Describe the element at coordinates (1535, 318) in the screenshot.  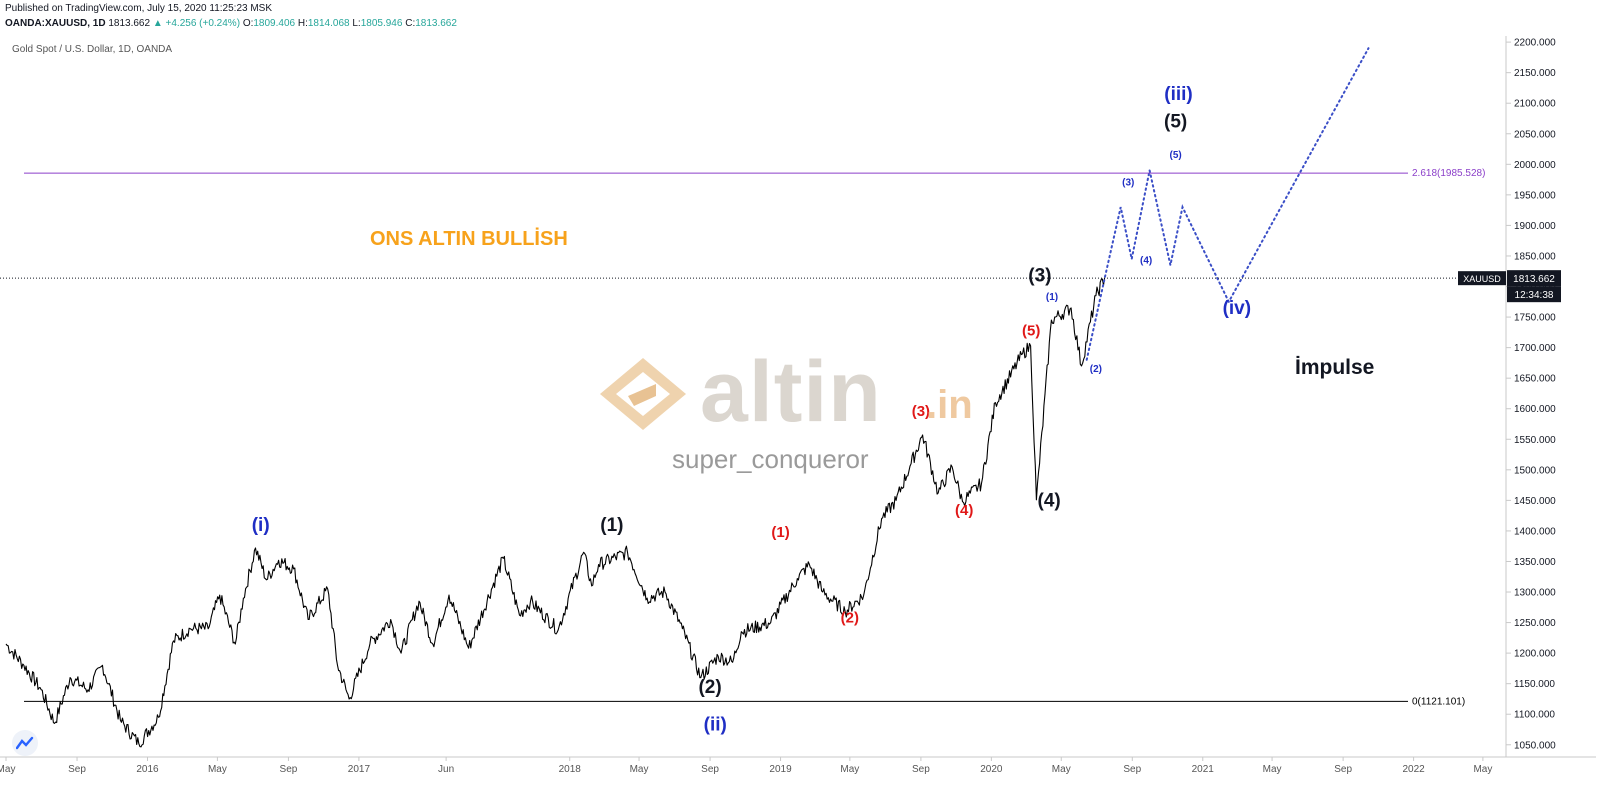
I see `y-tick-label: 1750.000` at that location.